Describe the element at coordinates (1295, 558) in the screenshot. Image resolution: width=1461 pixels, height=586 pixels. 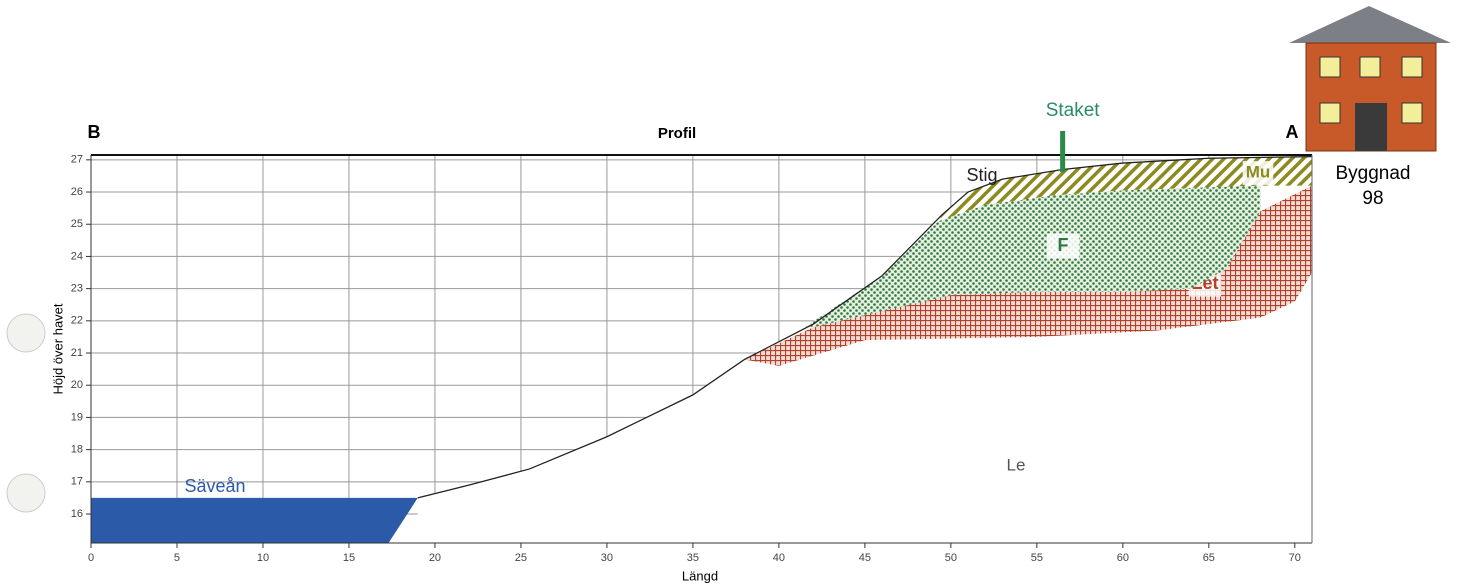
I see `x-tick-label: 70` at that location.